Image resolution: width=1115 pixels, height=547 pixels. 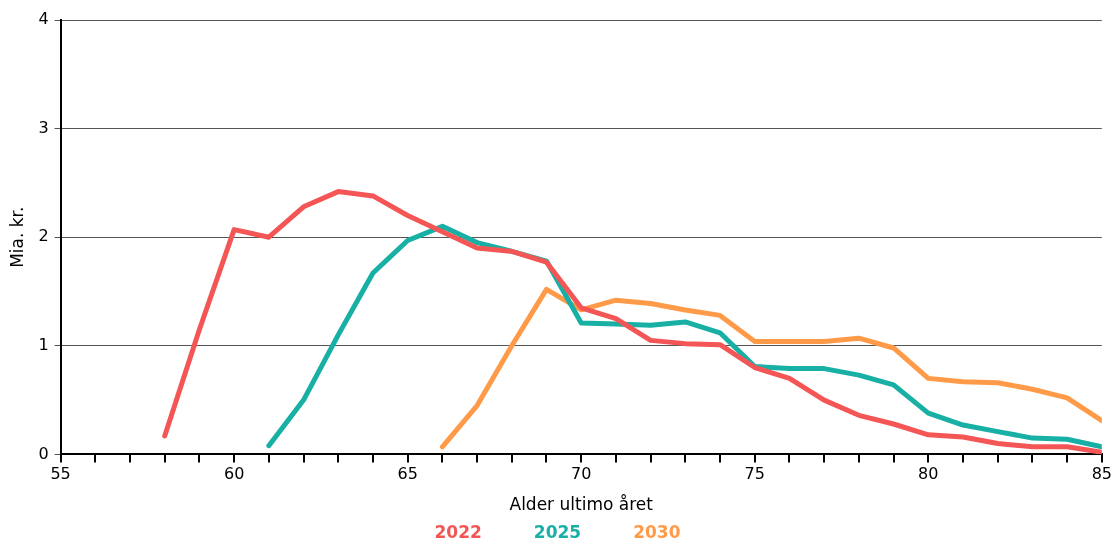 I want to click on y-tick-label: 4, so click(x=43, y=19).